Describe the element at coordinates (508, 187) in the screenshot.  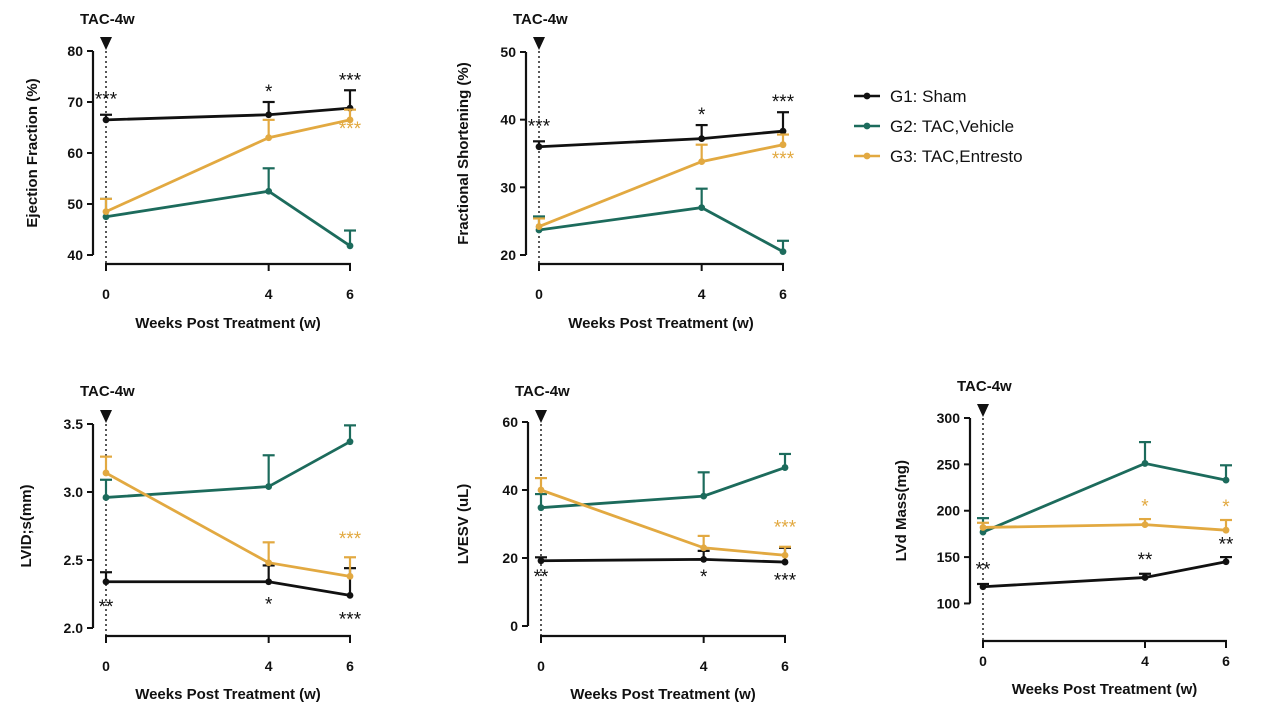
I see `y-tick-label: 30` at that location.